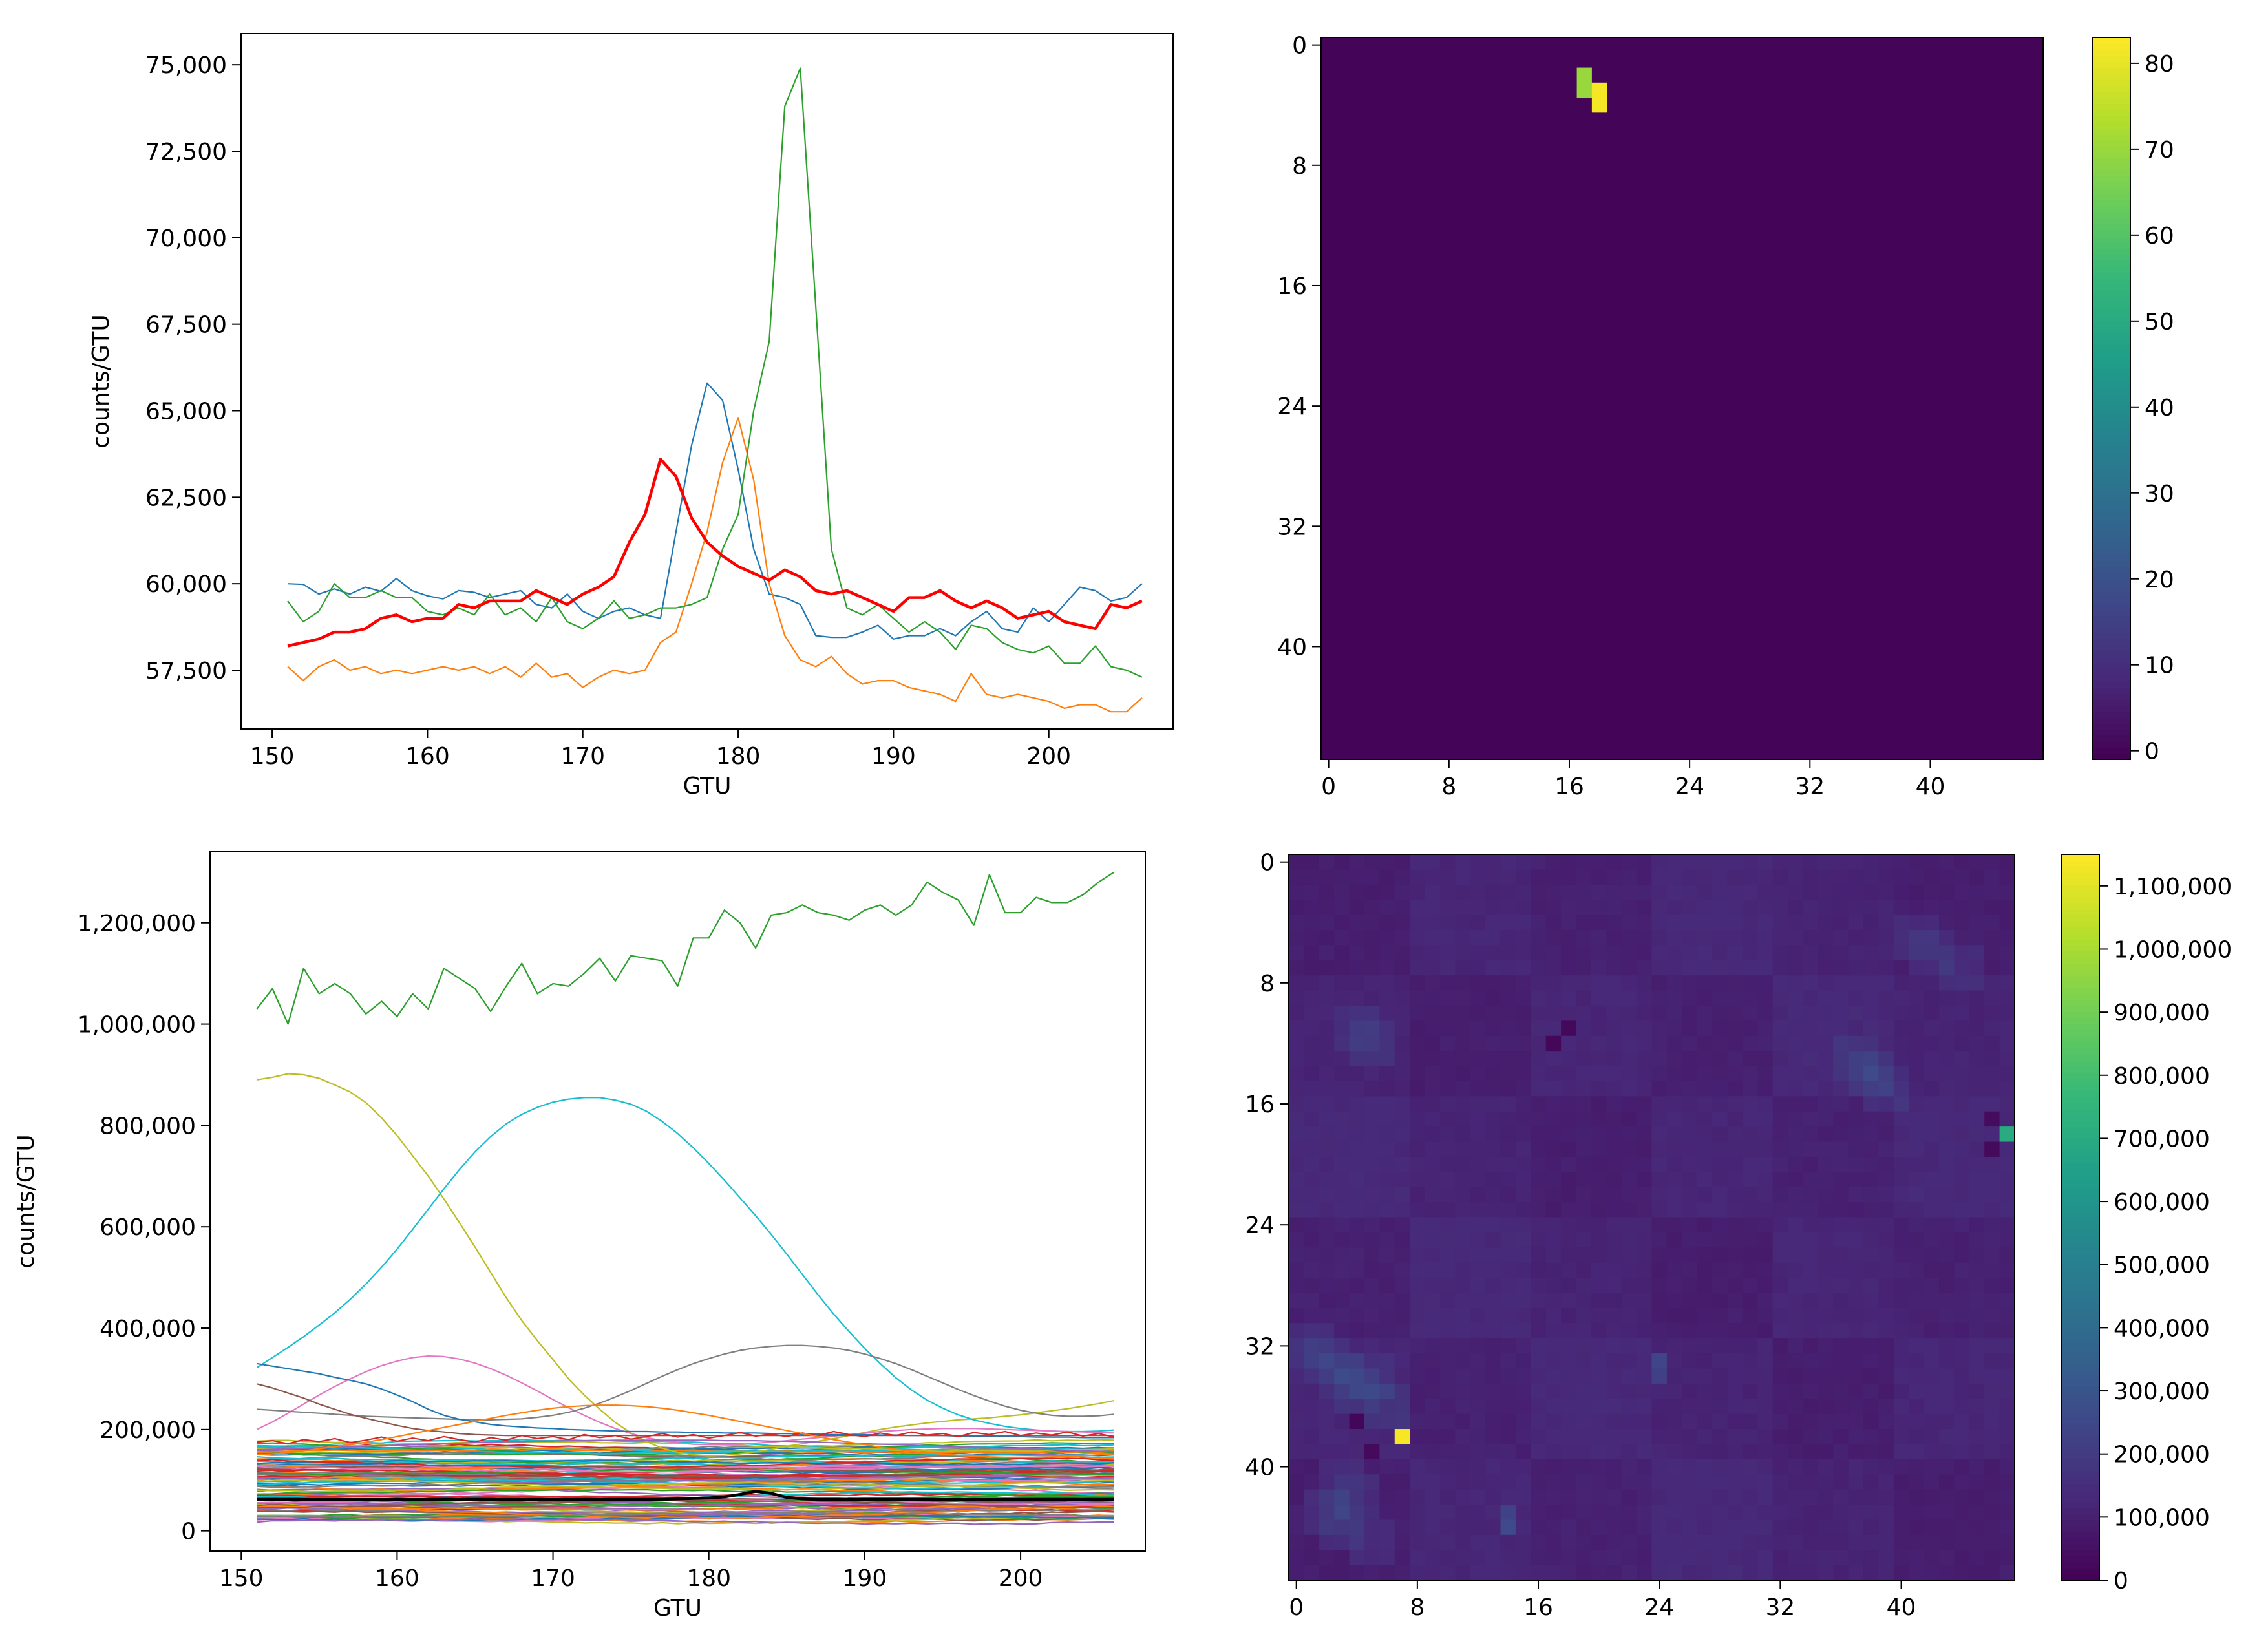 This screenshot has width=2268, height=1639. Describe the element at coordinates (685, 1265) in the screenshot. I see `series-line-cyan` at that location.